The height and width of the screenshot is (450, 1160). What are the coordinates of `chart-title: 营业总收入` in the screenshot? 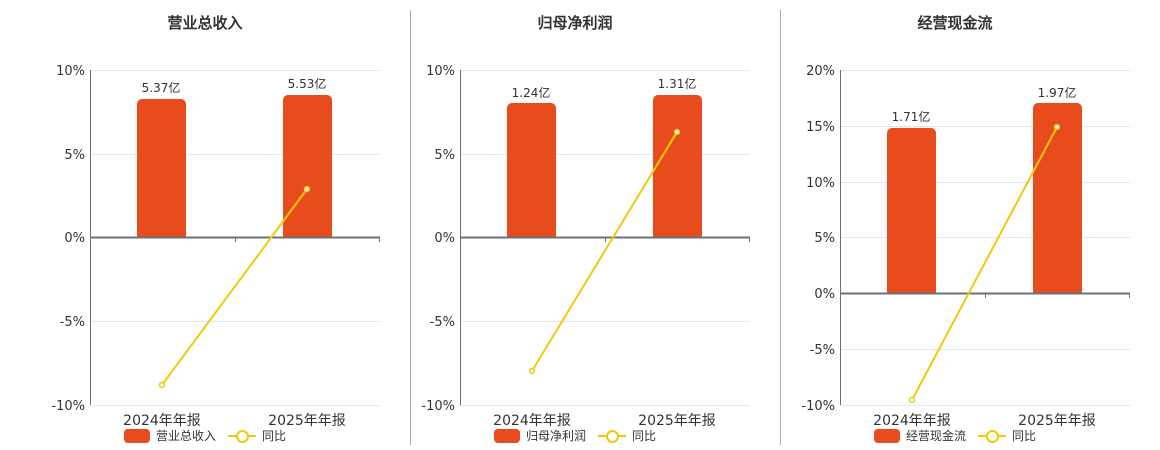 It's located at (205, 23).